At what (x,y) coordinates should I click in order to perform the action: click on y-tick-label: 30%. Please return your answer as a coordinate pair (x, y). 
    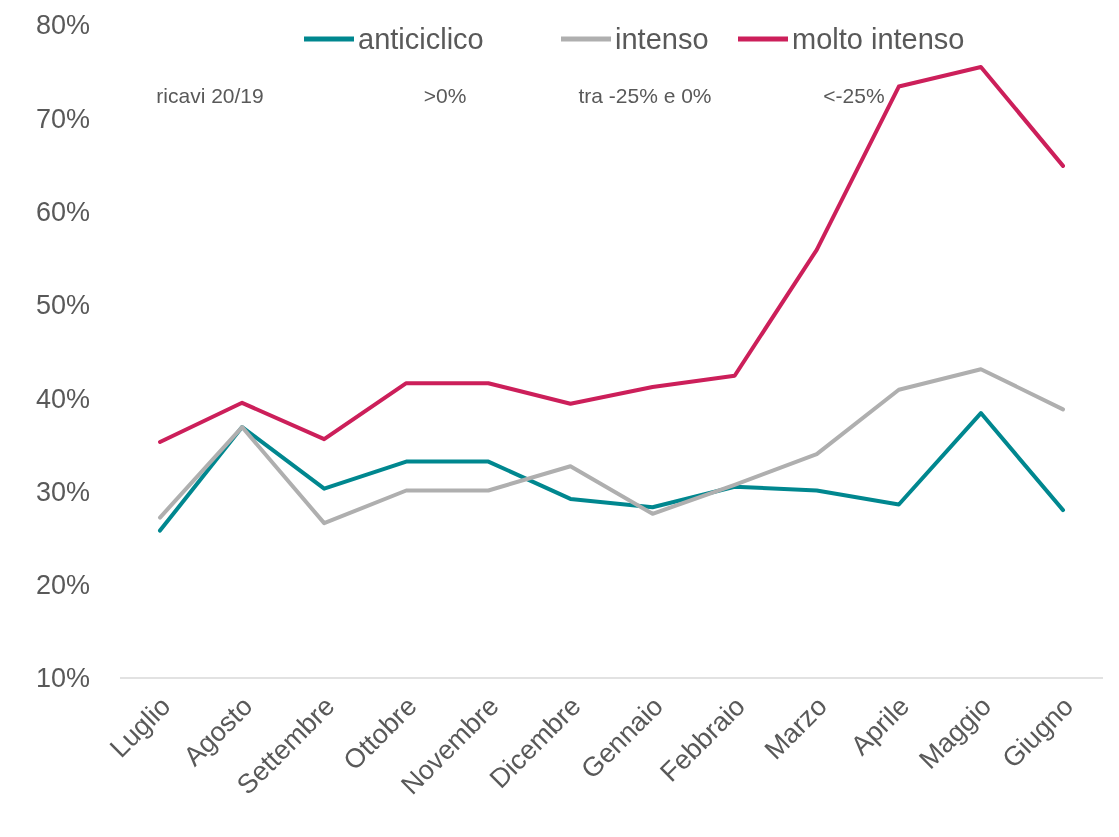
    Looking at the image, I should click on (62, 491).